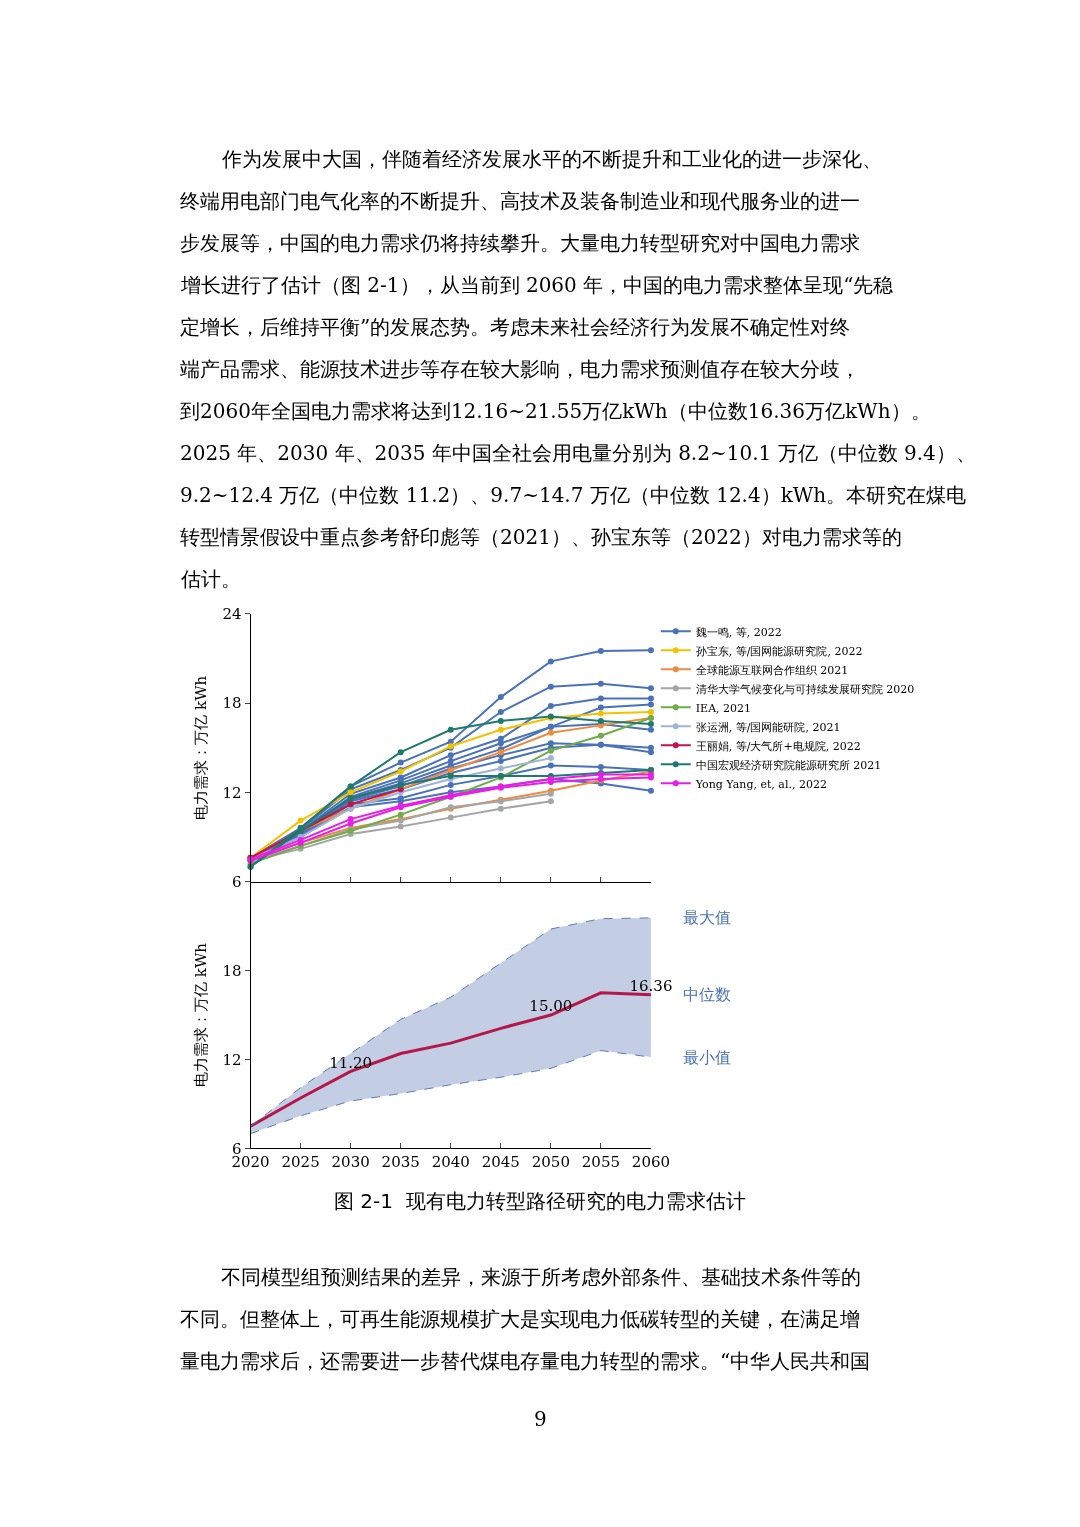 The height and width of the screenshot is (1527, 1080). What do you see at coordinates (540, 1201) in the screenshot?
I see `text: 图 2-1 现有电力转型路径研究的电力需求估计` at bounding box center [540, 1201].